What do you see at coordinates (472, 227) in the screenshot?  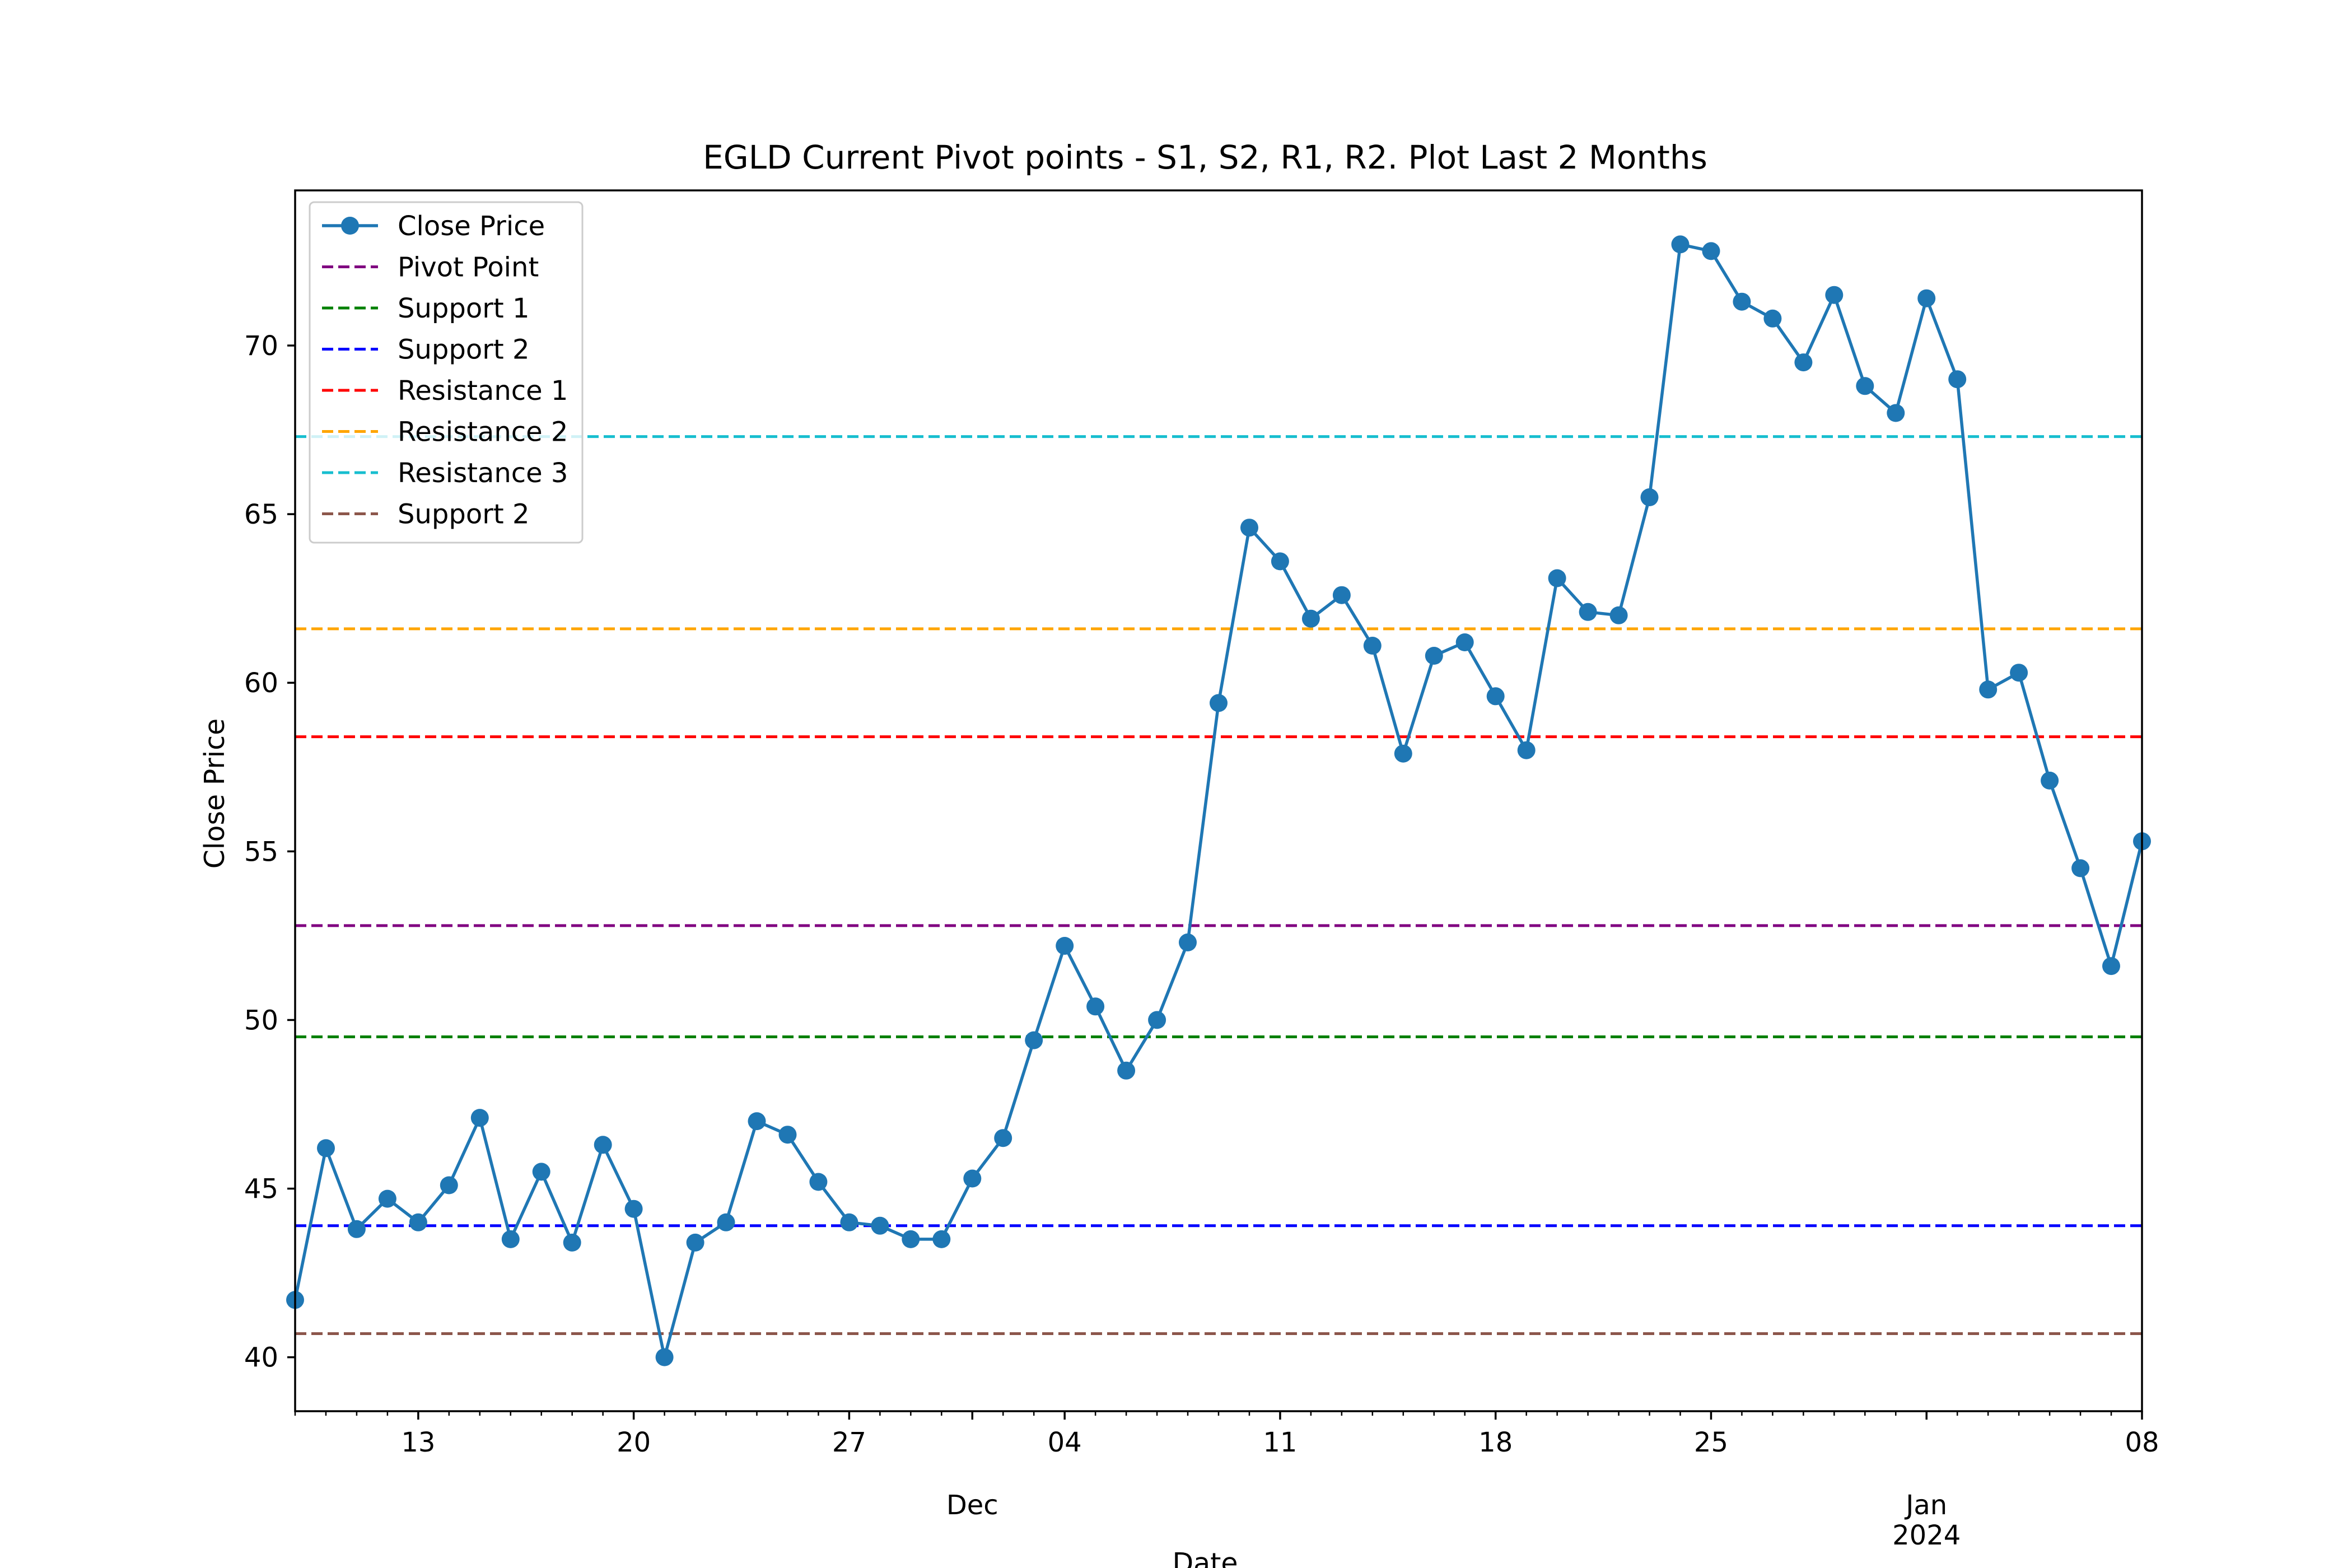 I see `legend-label: Close Price` at bounding box center [472, 227].